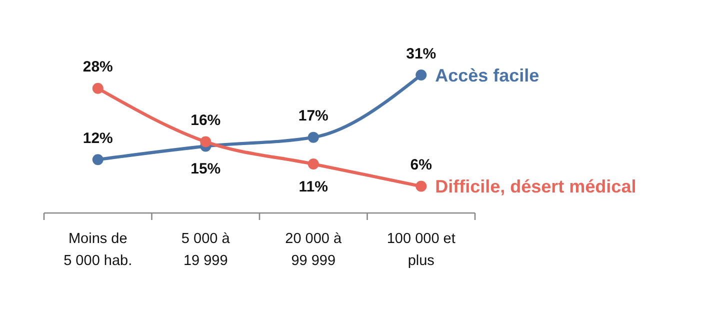 Image resolution: width=708 pixels, height=335 pixels. Describe the element at coordinates (421, 165) in the screenshot. I see `data-label: 6%` at that location.